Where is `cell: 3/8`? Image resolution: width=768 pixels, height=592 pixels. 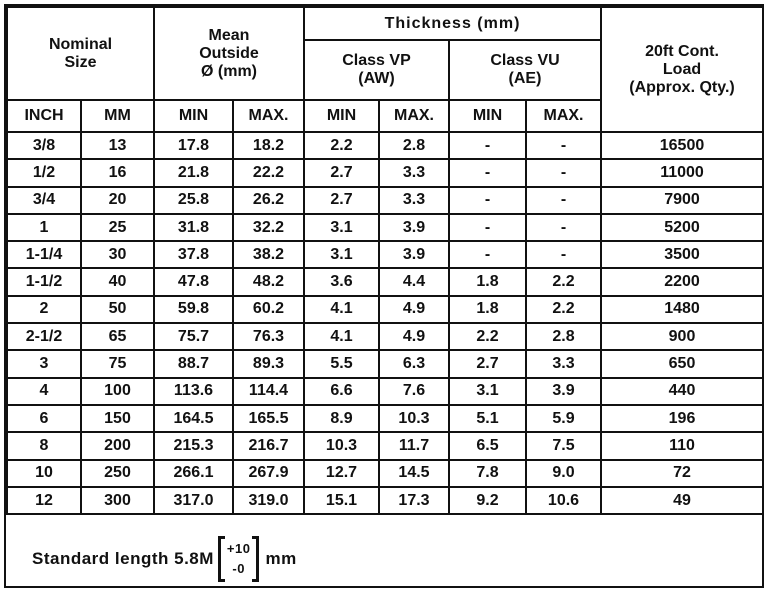 cell: 3/8 is located at coordinates (44, 145).